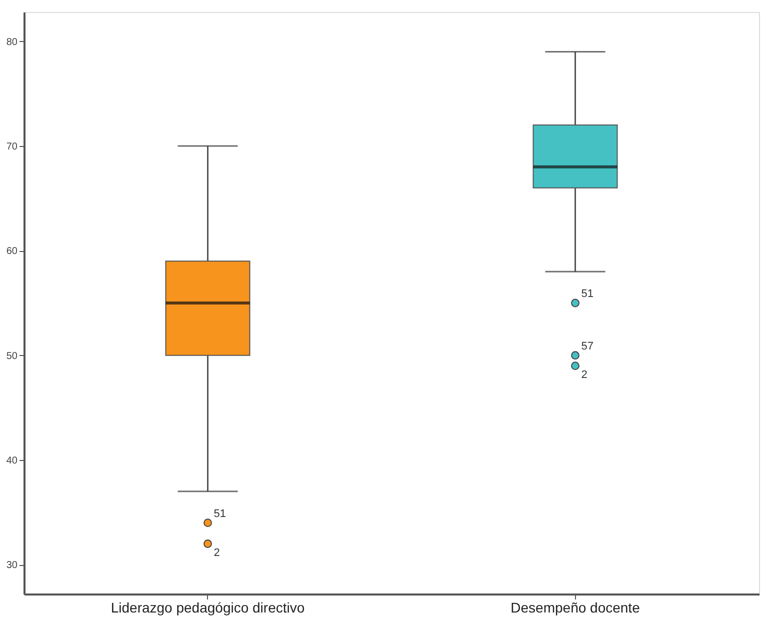 The width and height of the screenshot is (781, 638). Describe the element at coordinates (12, 146) in the screenshot. I see `y-tick-label: 70` at that location.